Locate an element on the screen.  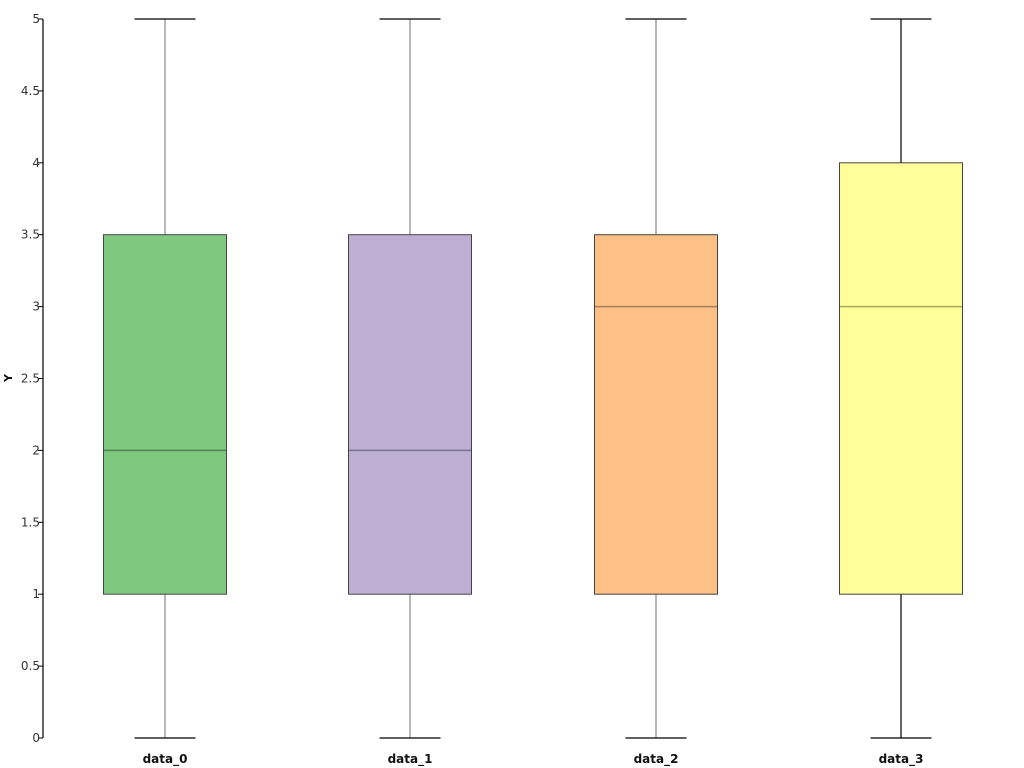
y-tick-label: 2.5 is located at coordinates (30, 379).